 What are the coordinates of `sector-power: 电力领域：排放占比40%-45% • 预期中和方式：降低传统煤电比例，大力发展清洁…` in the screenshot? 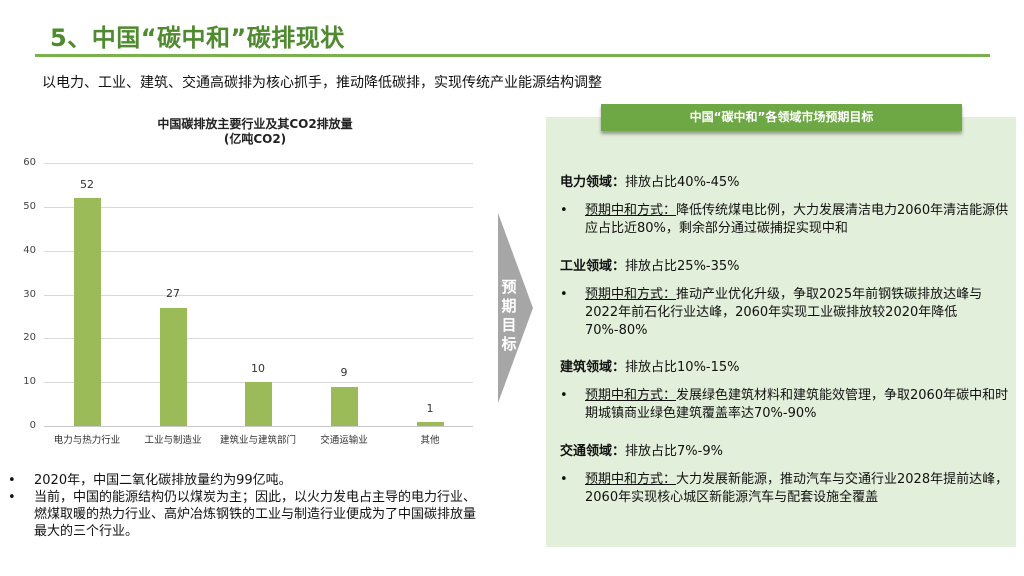 It's located at (785, 206).